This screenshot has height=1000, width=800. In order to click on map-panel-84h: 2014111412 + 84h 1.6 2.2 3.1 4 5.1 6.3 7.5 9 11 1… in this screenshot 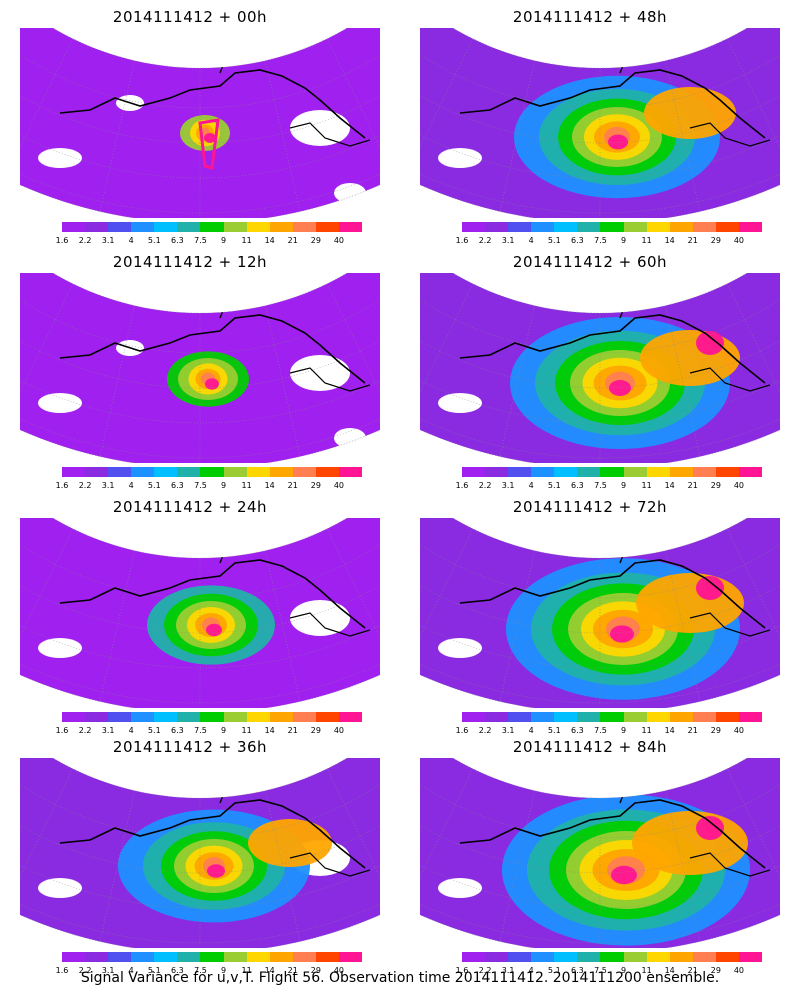, I will do `click(600, 852)`.